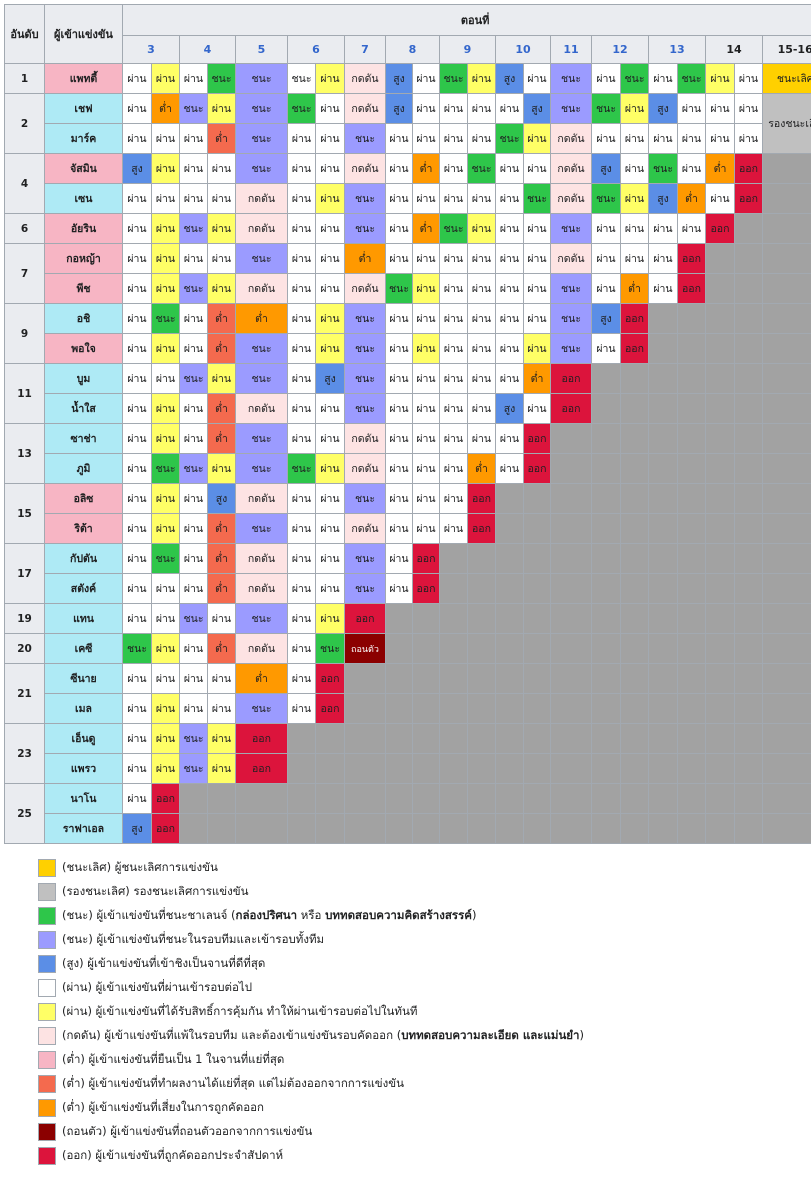  What do you see at coordinates (582, 1035) in the screenshot?
I see `legend-text: )` at bounding box center [582, 1035].